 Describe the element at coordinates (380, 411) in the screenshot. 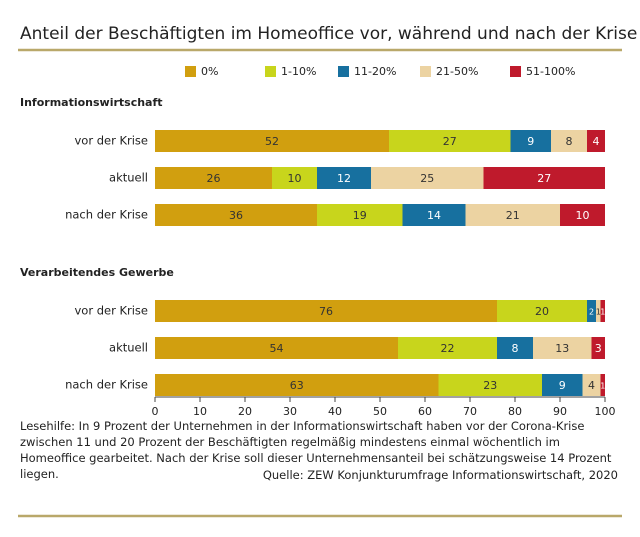

I see `x-tick-label: 50` at that location.